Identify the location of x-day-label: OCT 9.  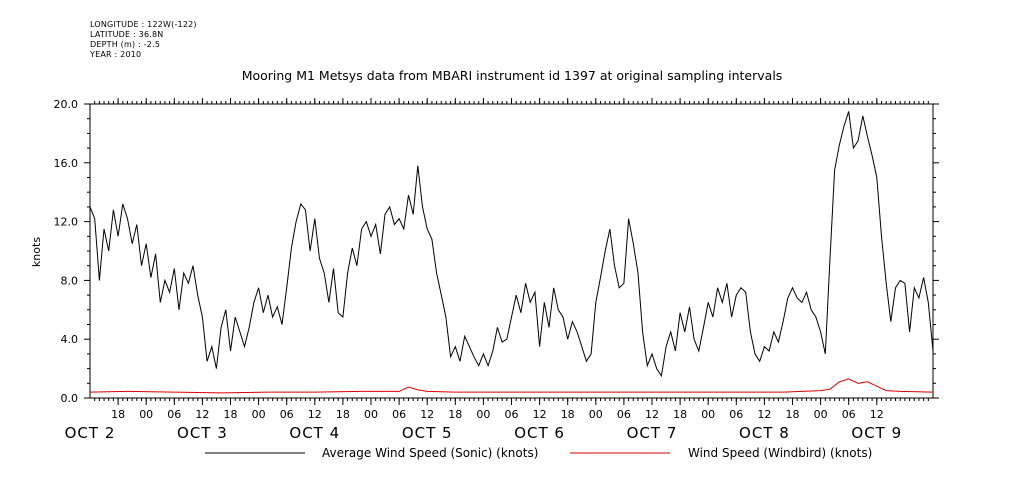
(876, 433).